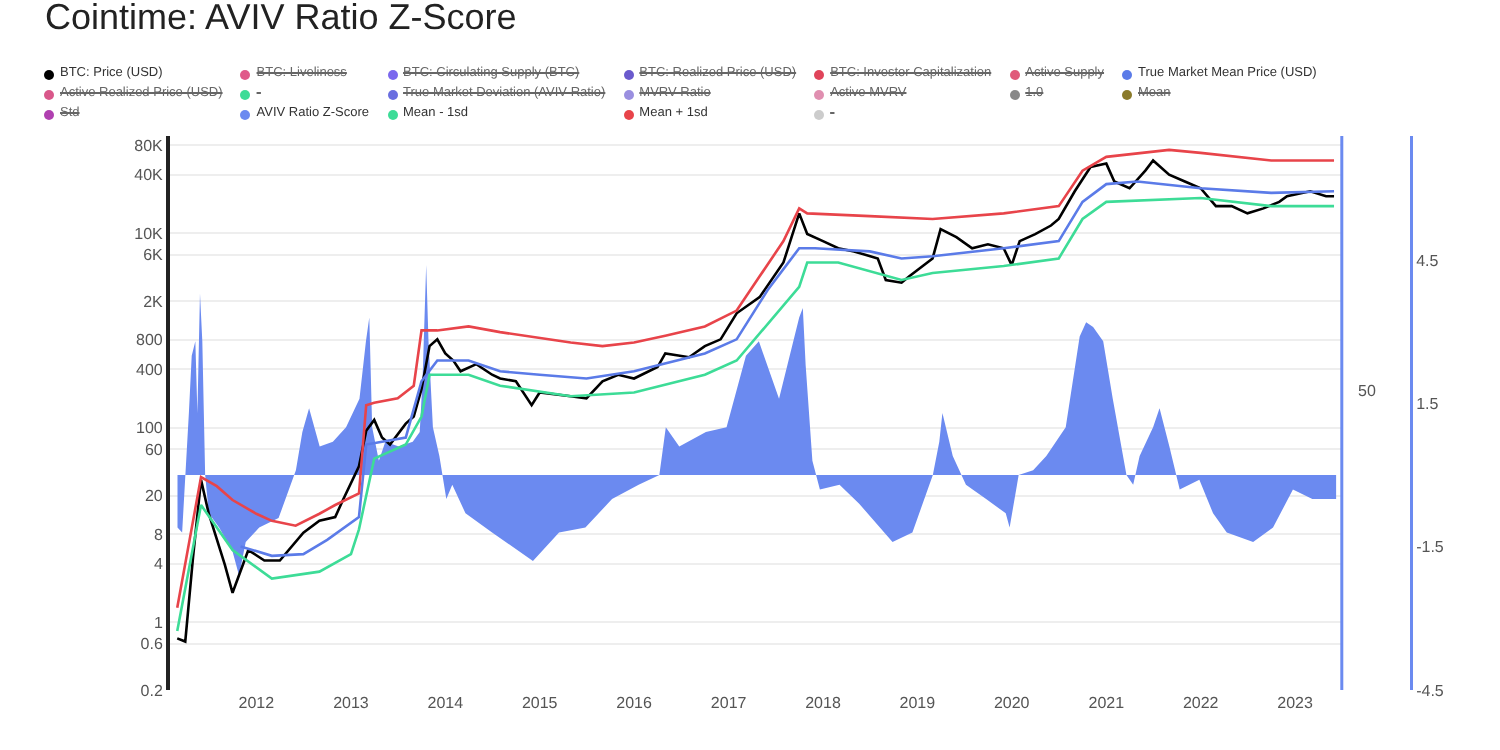 This screenshot has height=750, width=1500. Describe the element at coordinates (257, 703) in the screenshot. I see `x-tick-label: 2012` at that location.